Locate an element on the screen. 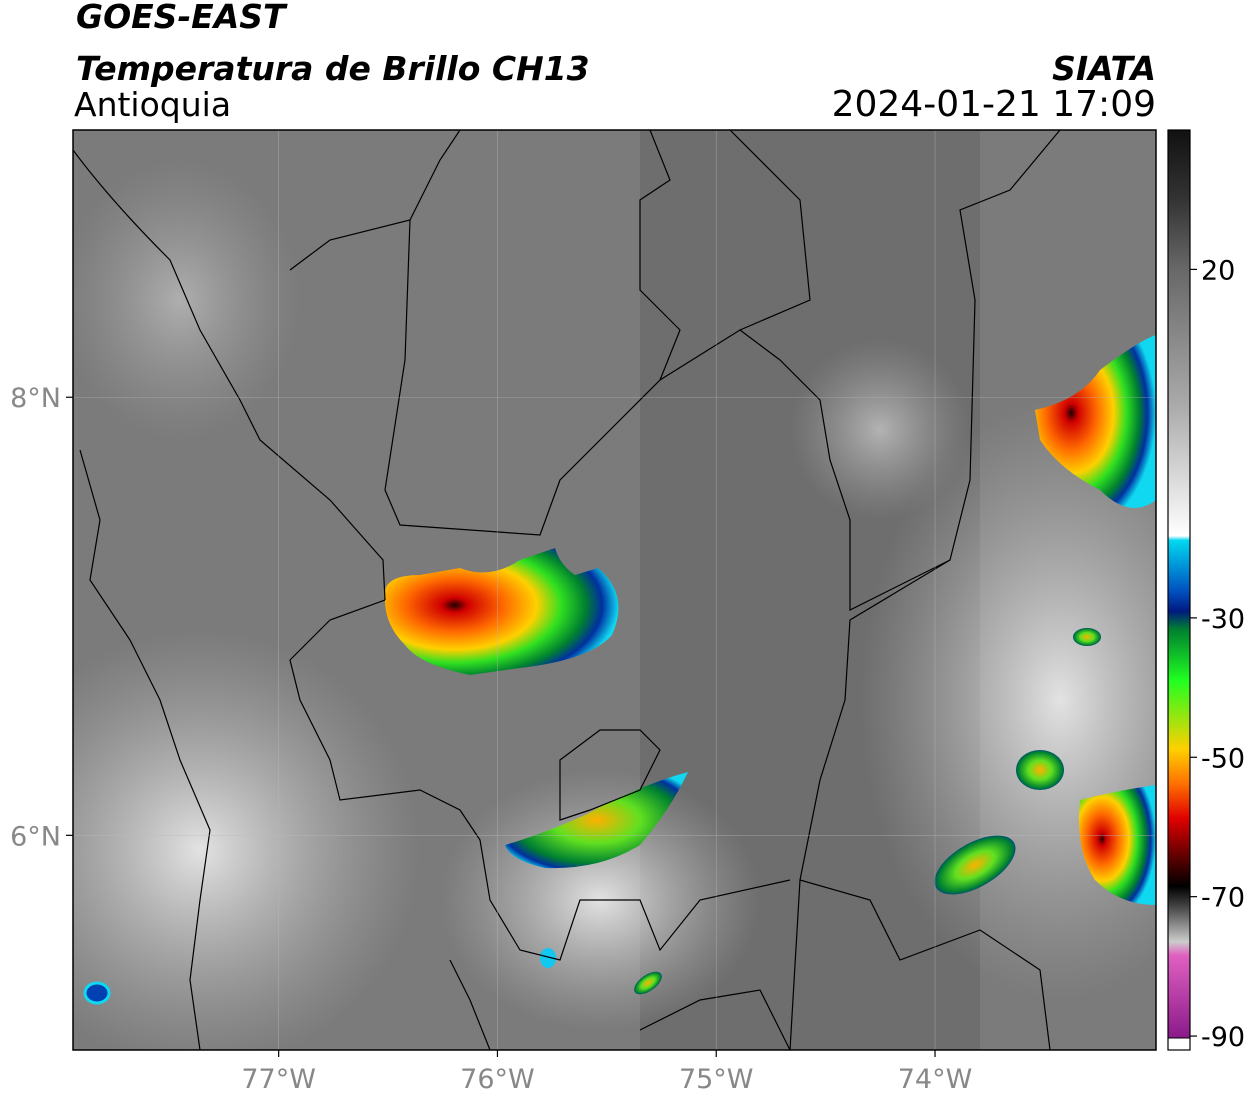 This screenshot has height=1103, width=1252. region: Antioquia is located at coordinates (152, 104).